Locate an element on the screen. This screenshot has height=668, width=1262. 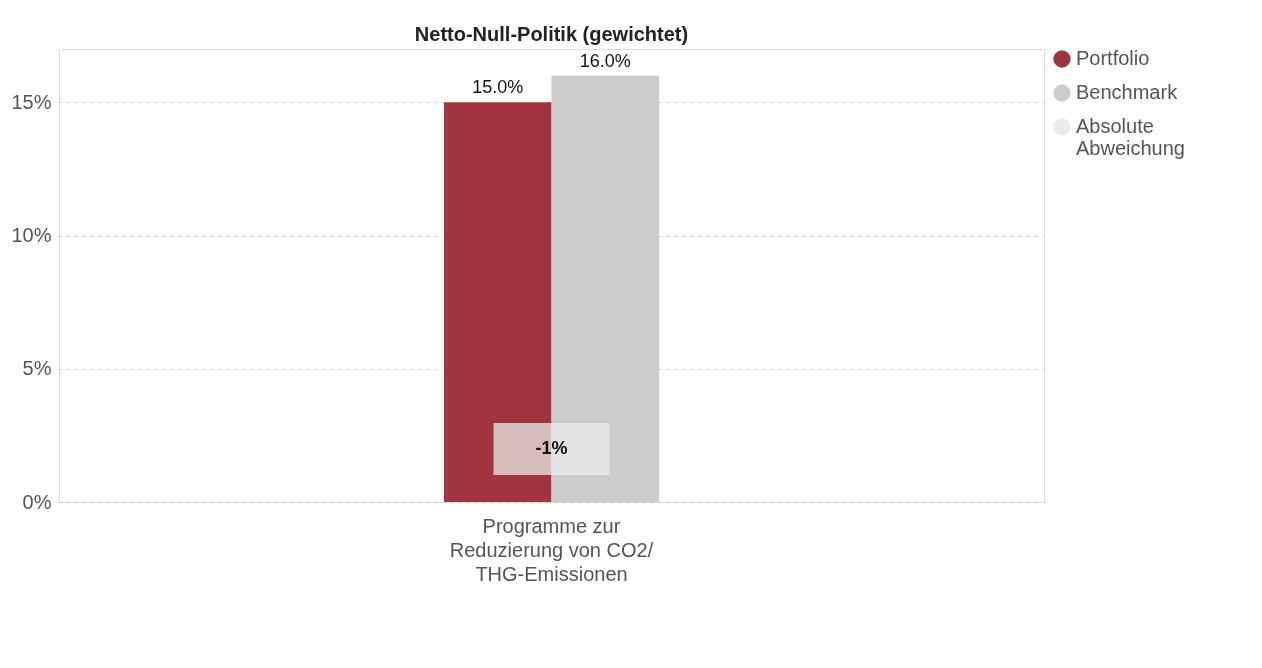
y-tick-label: 10% is located at coordinates (31, 235).